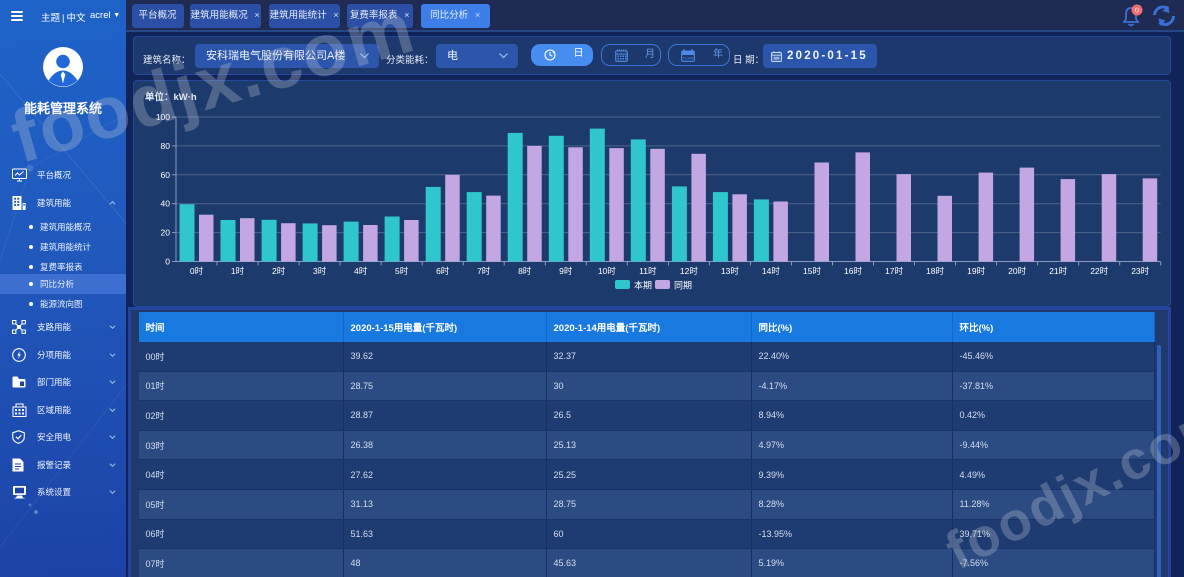 This screenshot has width=1184, height=577. Describe the element at coordinates (279, 271) in the screenshot. I see `svg-text: 2时` at that location.